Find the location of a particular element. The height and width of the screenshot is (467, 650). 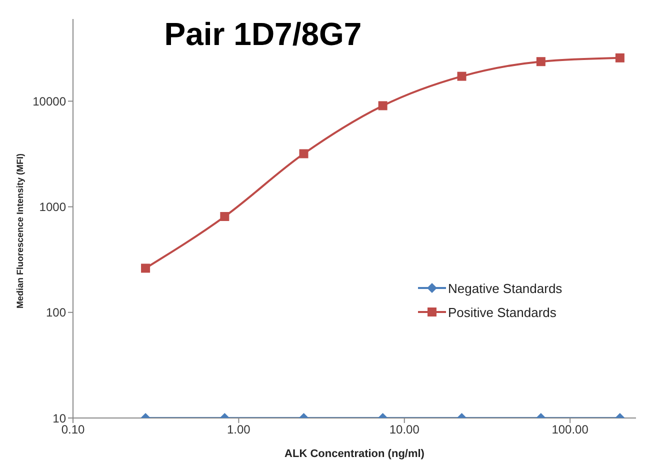

y-axis-title: Median Fluorescence Intensity (MFI) is located at coordinates (20, 230).